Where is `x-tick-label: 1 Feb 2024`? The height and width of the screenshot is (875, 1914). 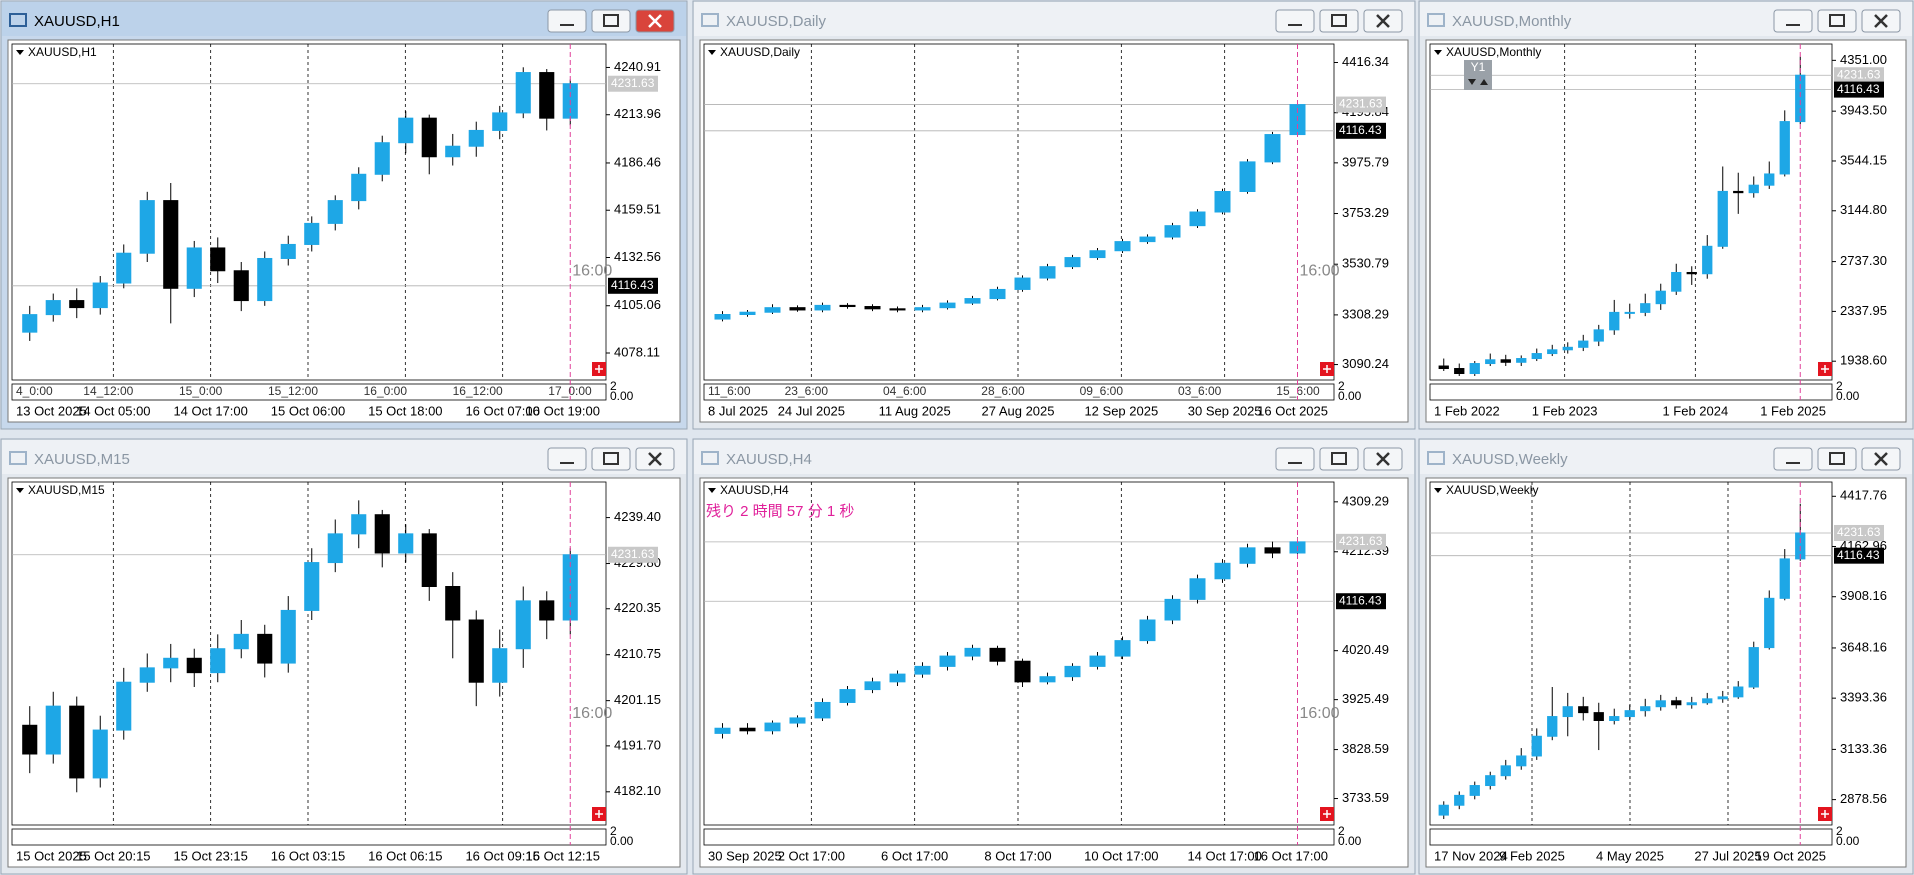 x-tick-label: 1 Feb 2024 is located at coordinates (1695, 410).